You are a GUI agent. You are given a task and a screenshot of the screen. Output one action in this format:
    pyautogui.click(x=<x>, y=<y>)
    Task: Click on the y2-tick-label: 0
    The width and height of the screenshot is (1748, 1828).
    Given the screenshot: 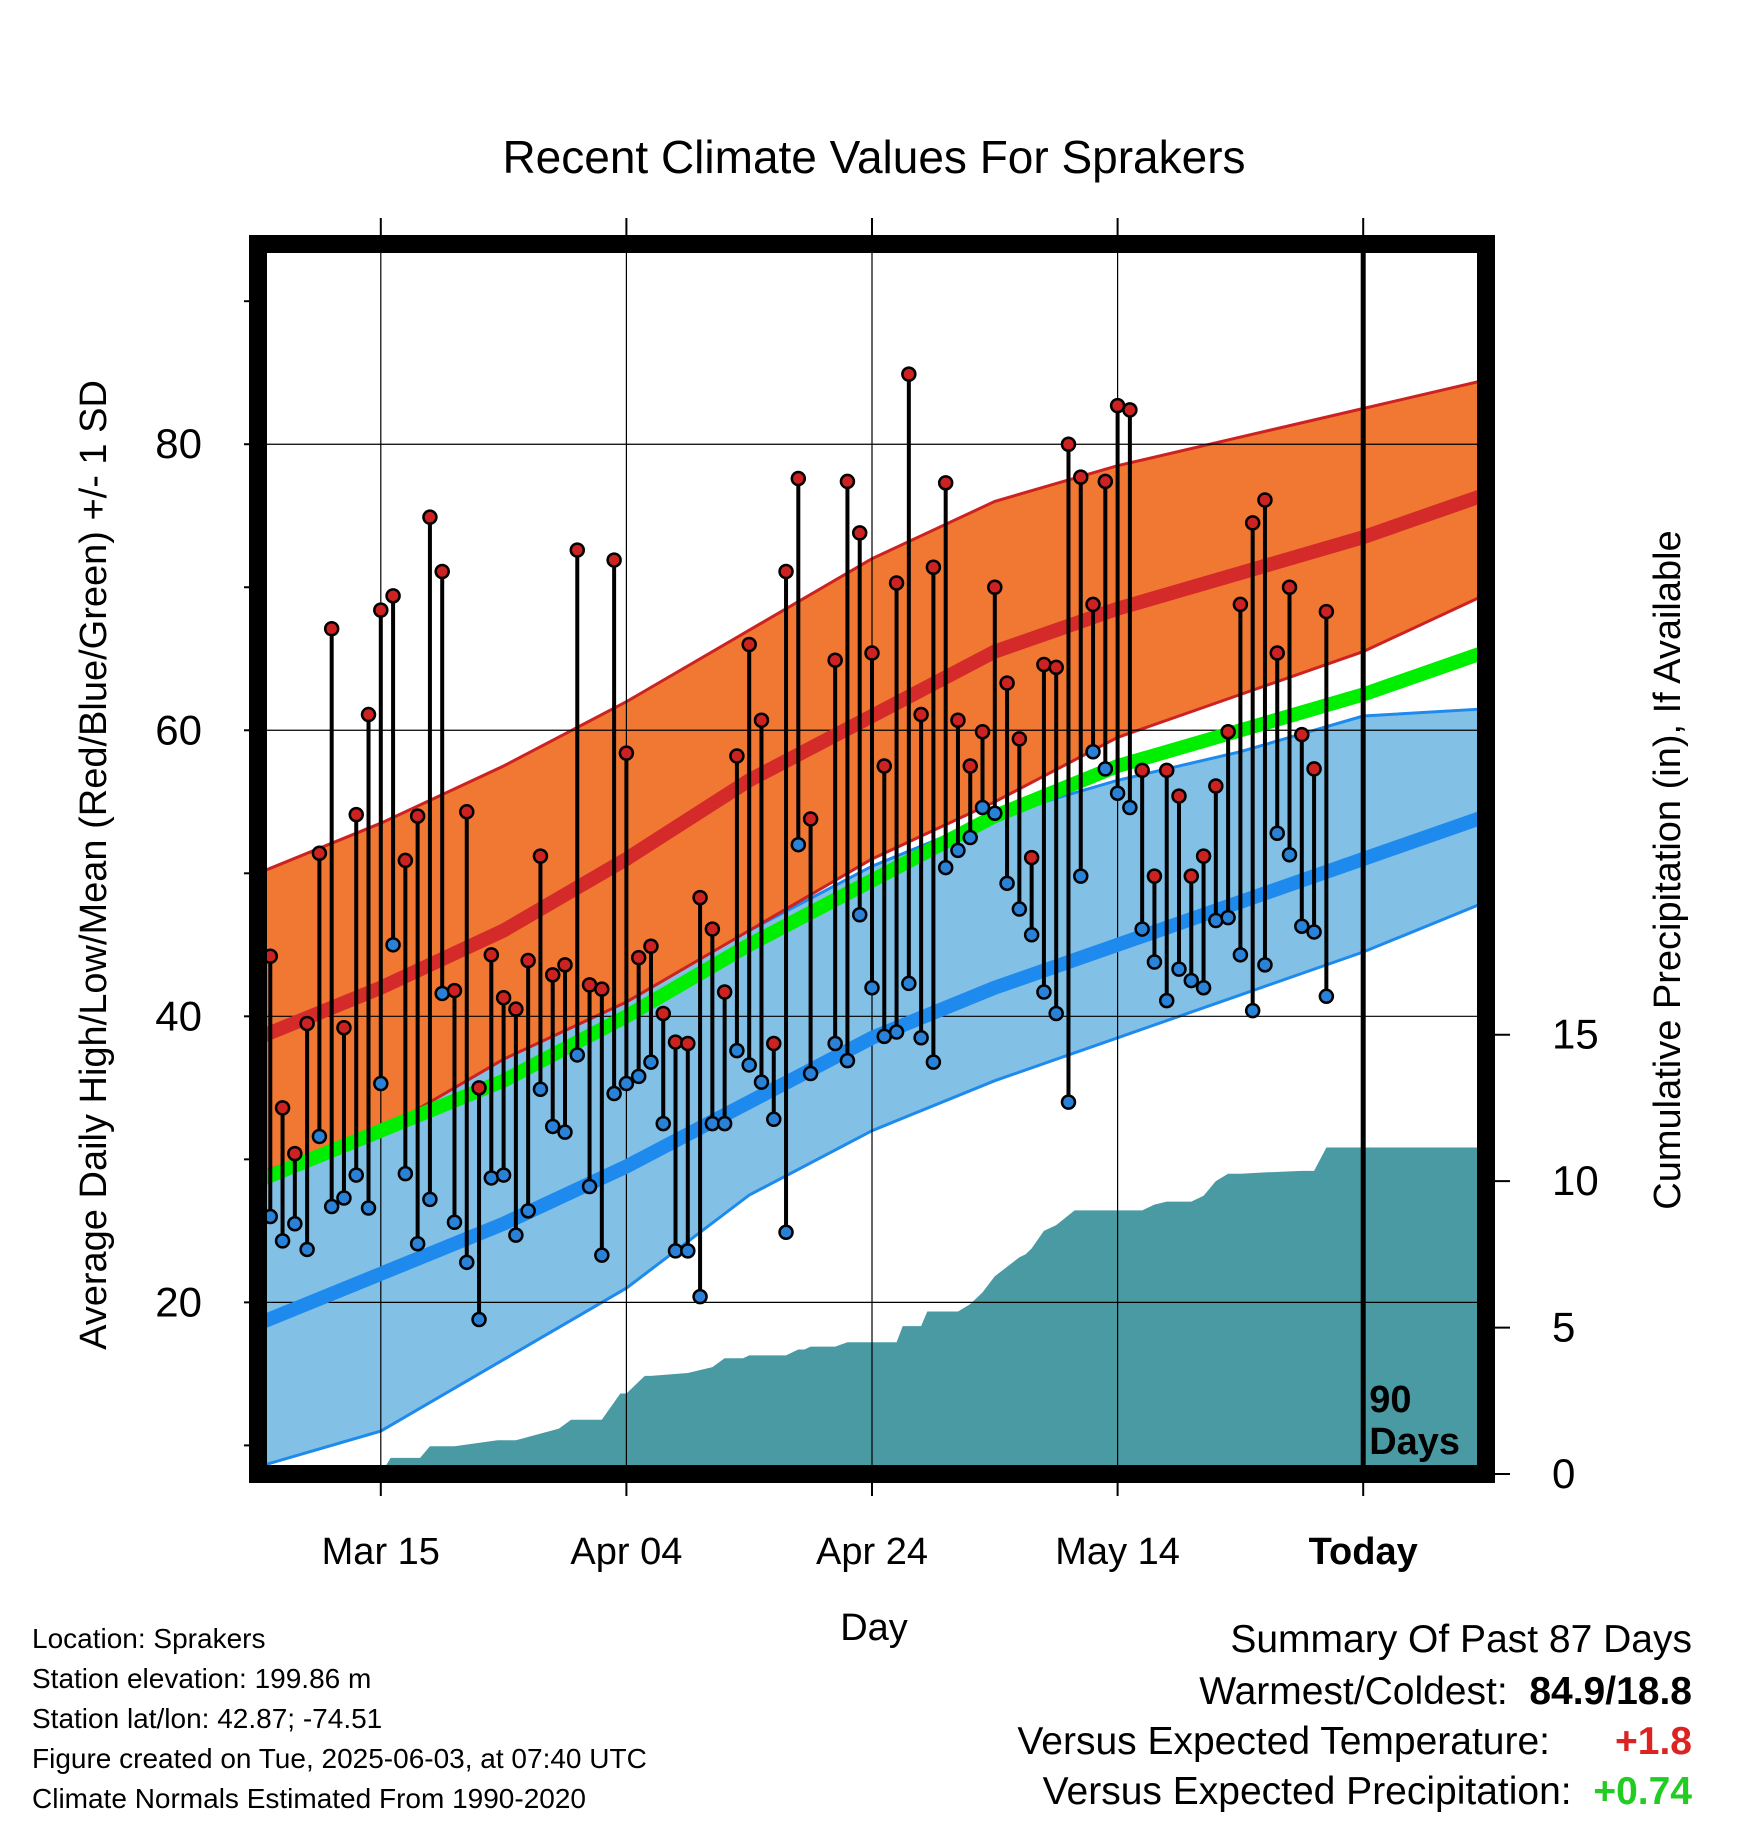 What is the action you would take?
    pyautogui.click(x=1563, y=1473)
    